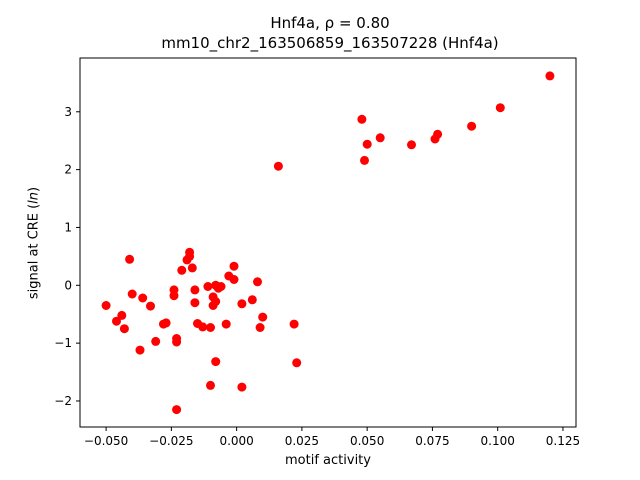  What do you see at coordinates (68, 112) in the screenshot?
I see `y-tick-label: 3` at bounding box center [68, 112].